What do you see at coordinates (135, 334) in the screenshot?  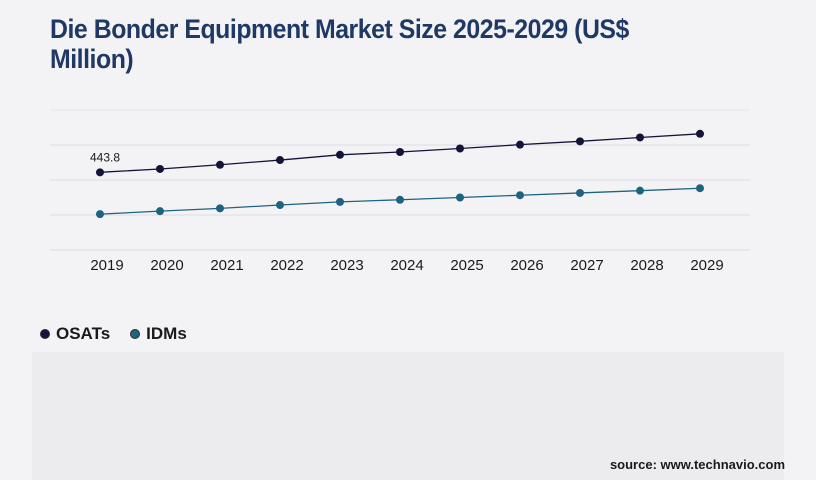 I see `legend-marker-idms` at bounding box center [135, 334].